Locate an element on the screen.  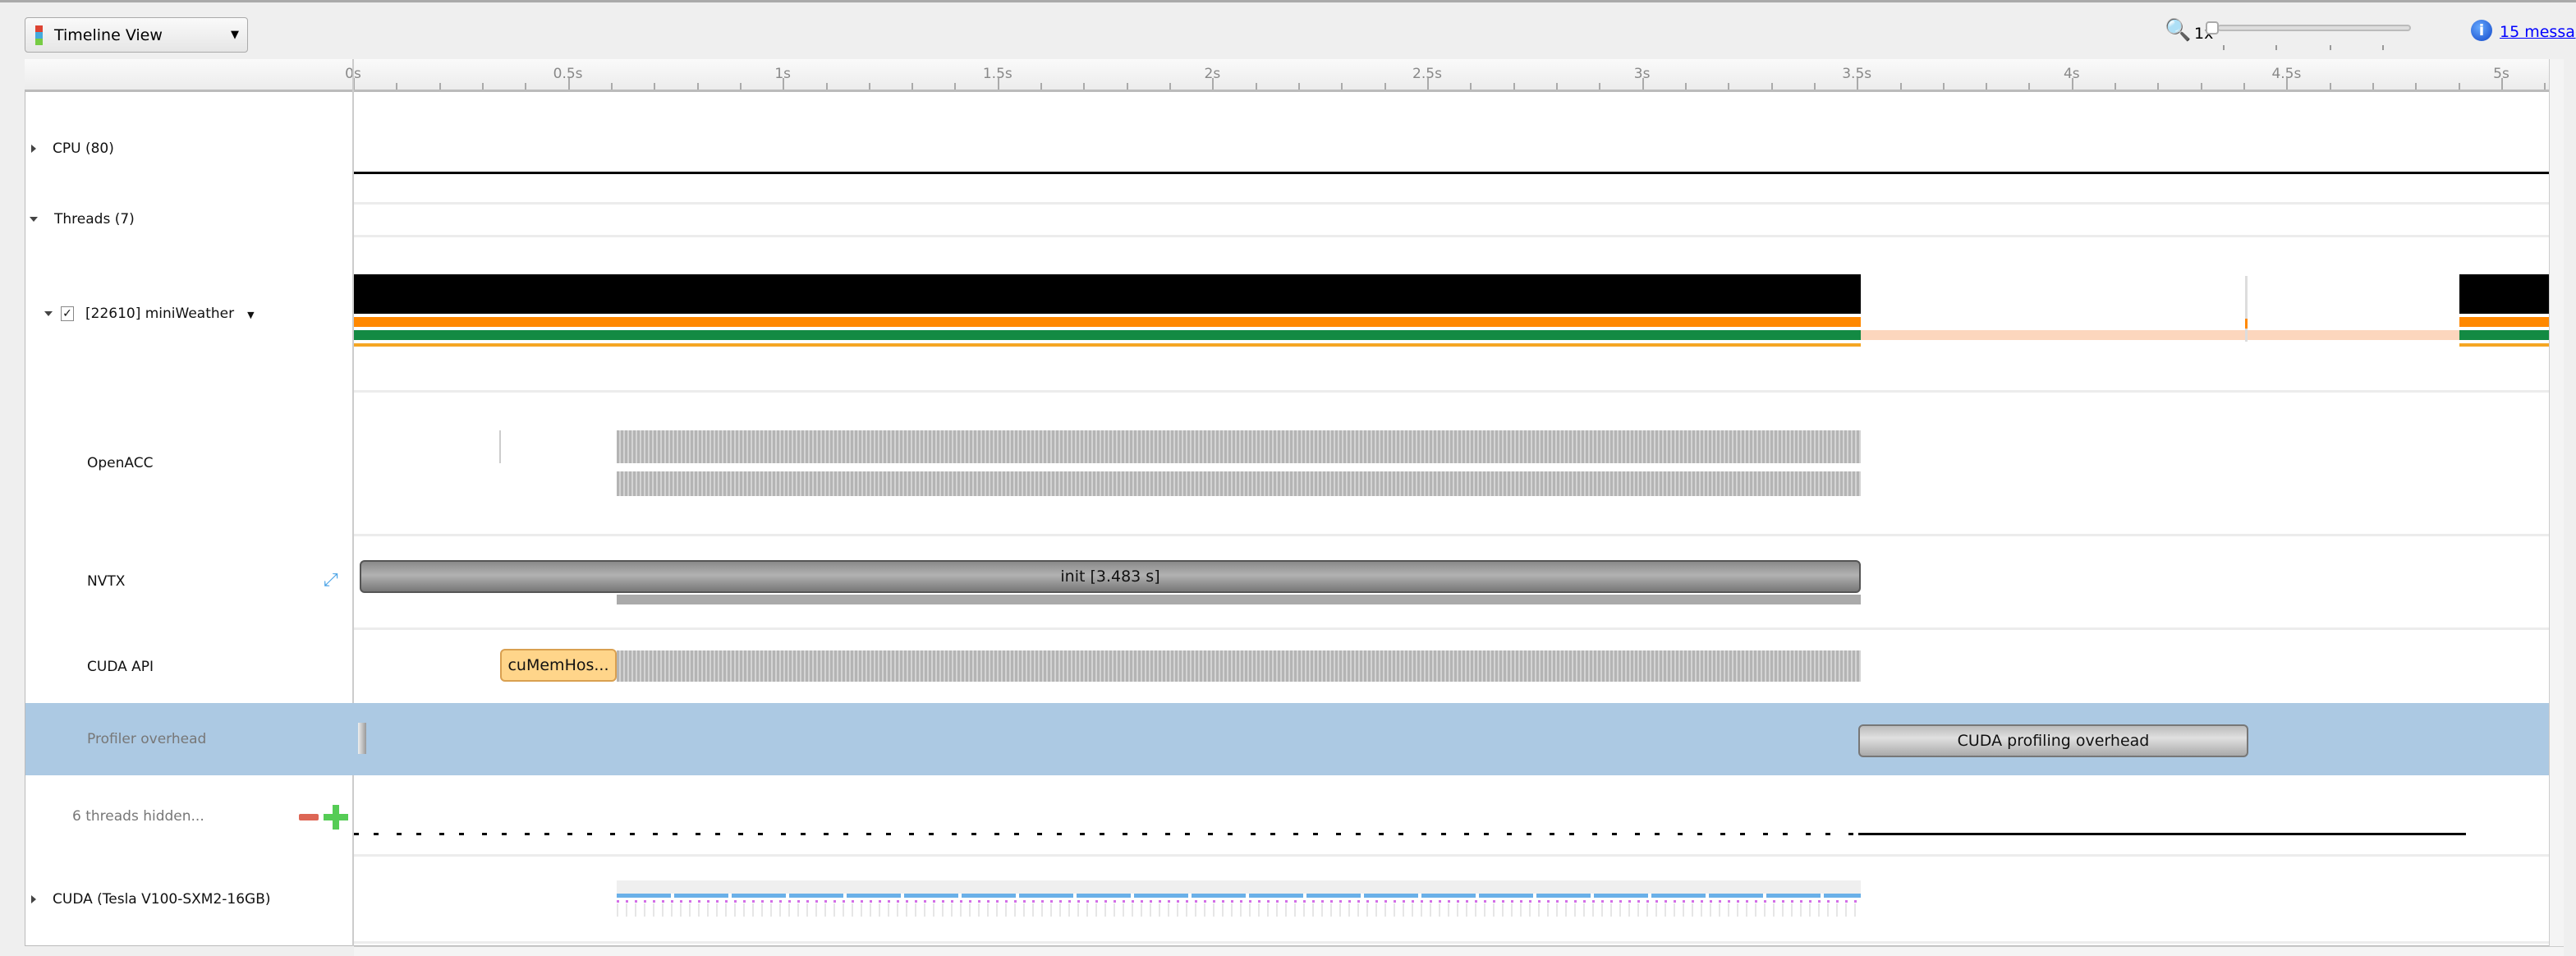
nvtx-sub-range is located at coordinates (1239, 599).